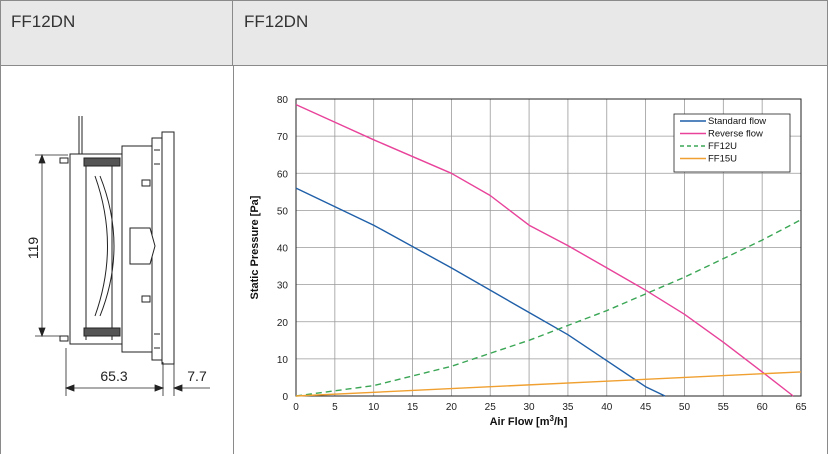 The height and width of the screenshot is (454, 828). Describe the element at coordinates (283, 323) in the screenshot. I see `y-tick-label: 20` at that location.